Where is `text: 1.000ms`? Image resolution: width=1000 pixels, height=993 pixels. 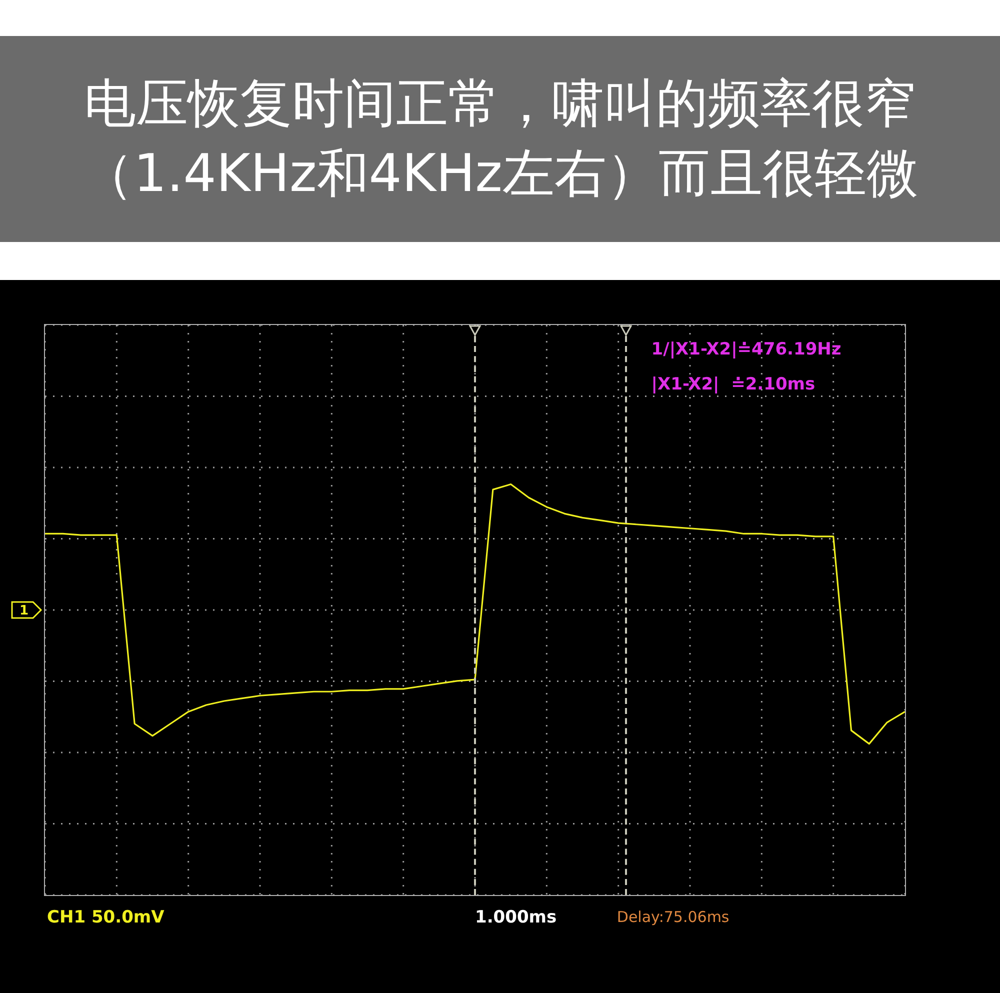
text: 1.000ms is located at coordinates (516, 917).